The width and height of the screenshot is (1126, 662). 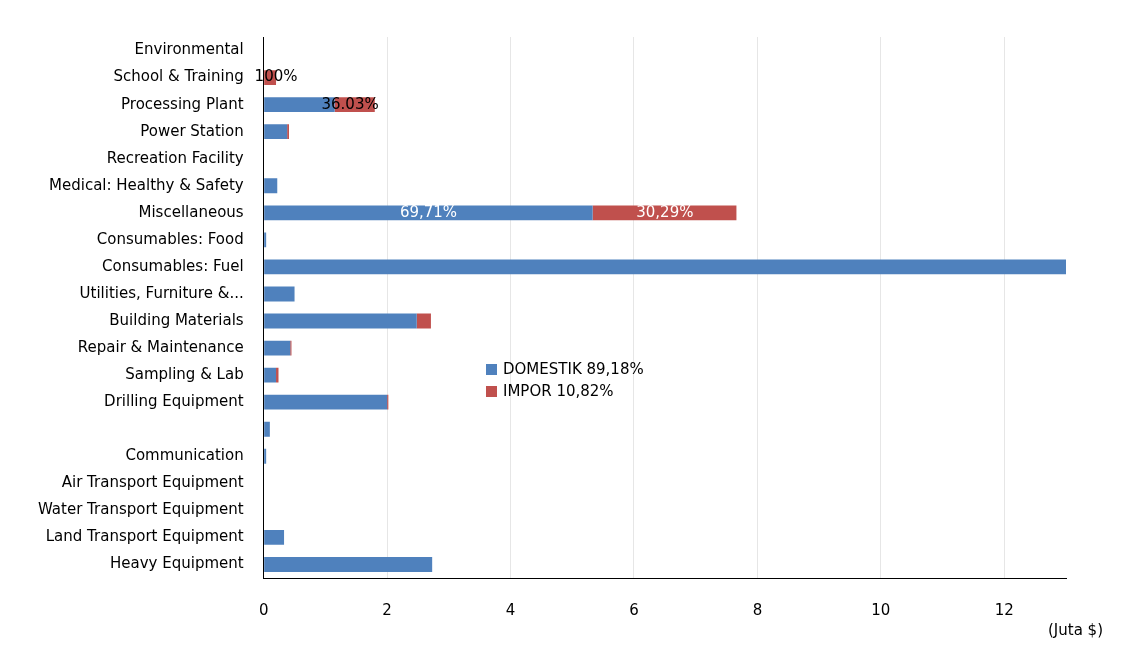 I want to click on annotation: 69,71%, so click(x=428, y=211).